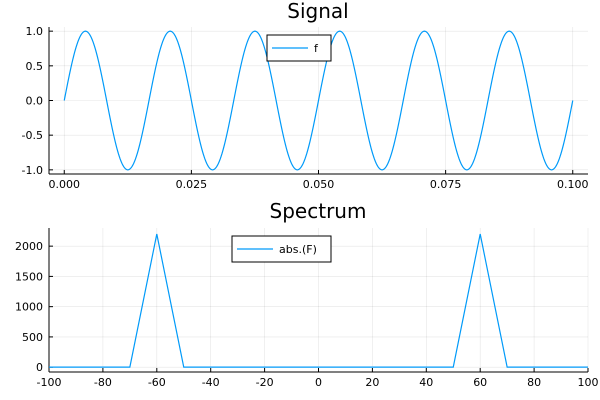 The image size is (600, 400). I want to click on signal-xtick-label: 0.050, so click(319, 184).